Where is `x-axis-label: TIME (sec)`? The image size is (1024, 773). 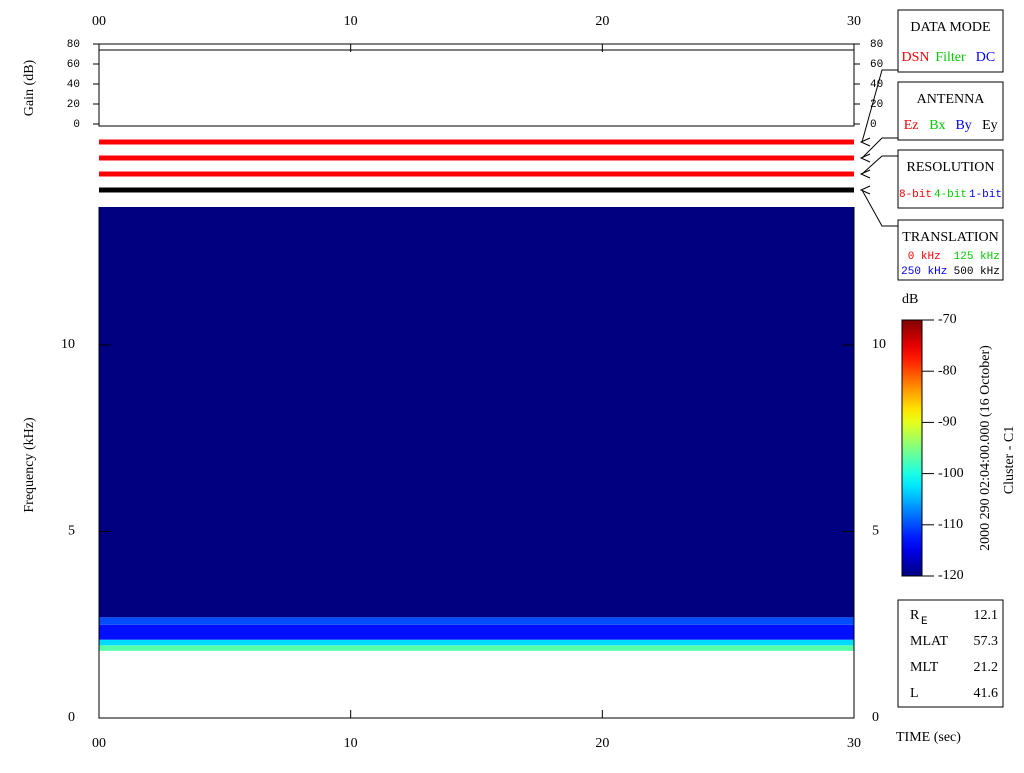
x-axis-label: TIME (sec) is located at coordinates (928, 737).